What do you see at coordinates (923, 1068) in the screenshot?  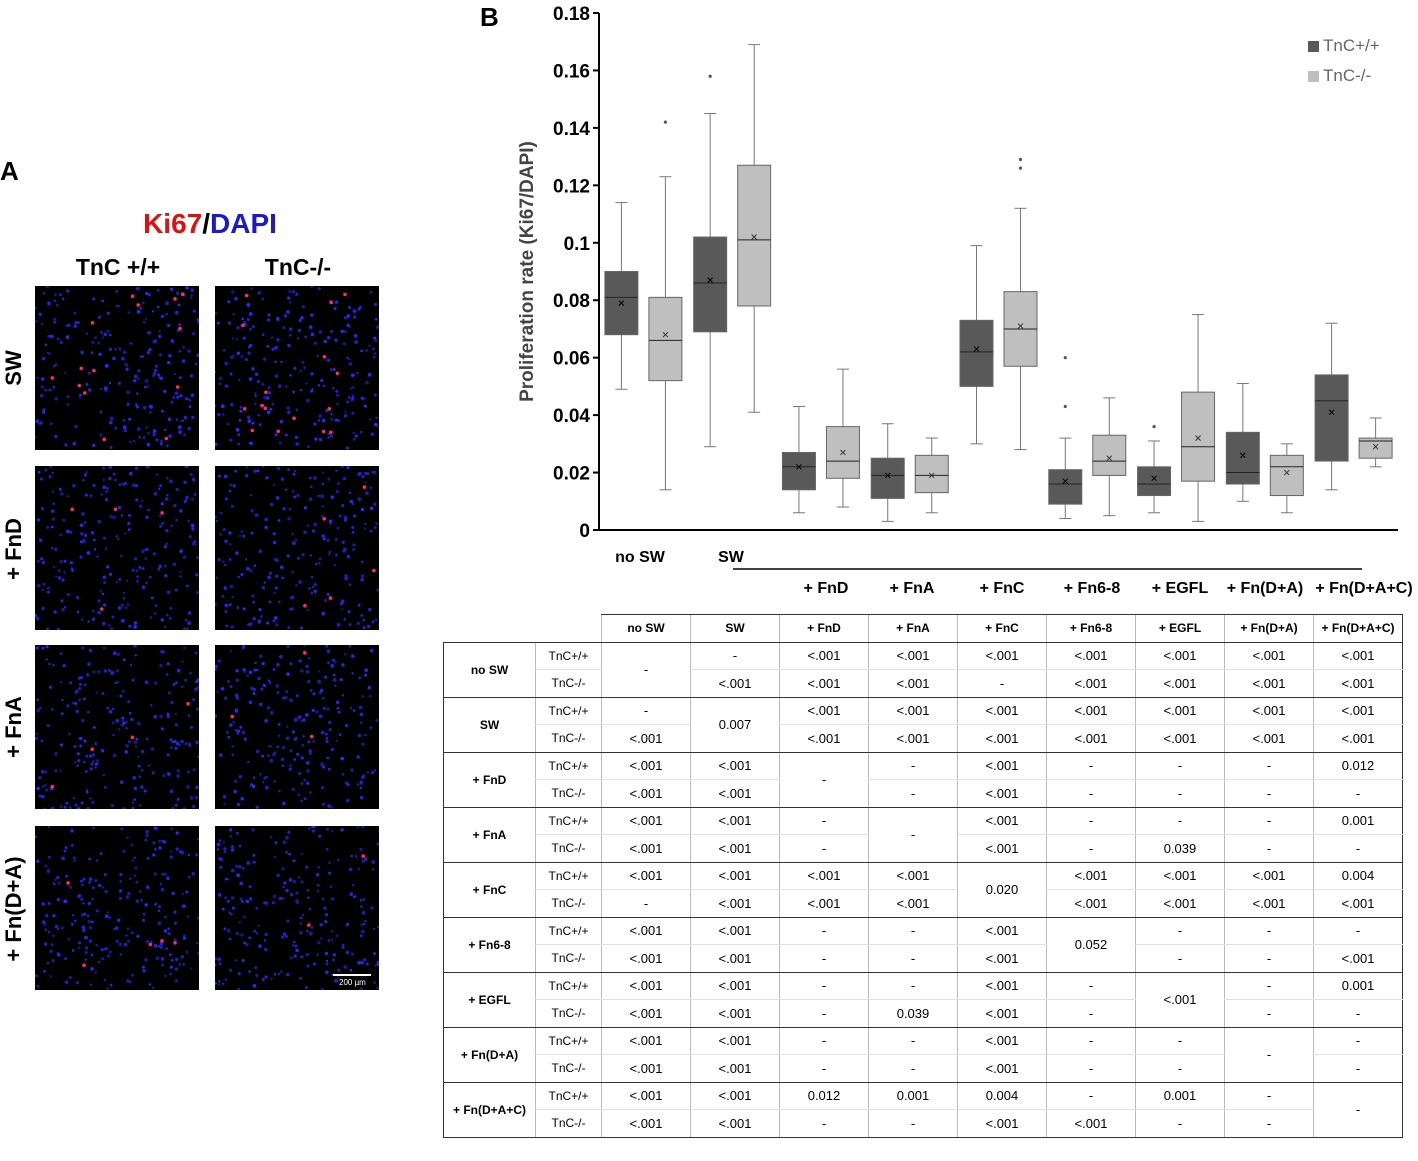 I see `table-row: TnC-/- <.001 <.001- - <.001- - -` at bounding box center [923, 1068].